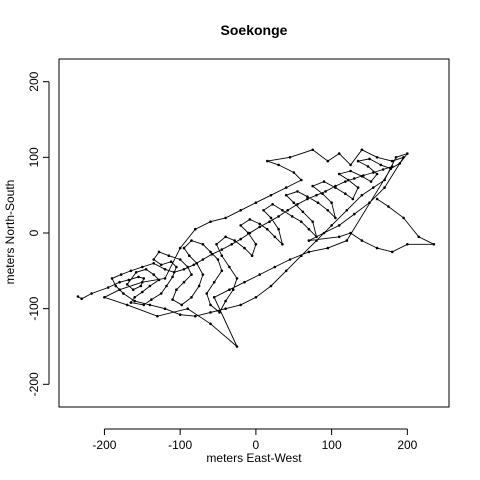  I want to click on x-axis-label: meters East-West, so click(254, 458).